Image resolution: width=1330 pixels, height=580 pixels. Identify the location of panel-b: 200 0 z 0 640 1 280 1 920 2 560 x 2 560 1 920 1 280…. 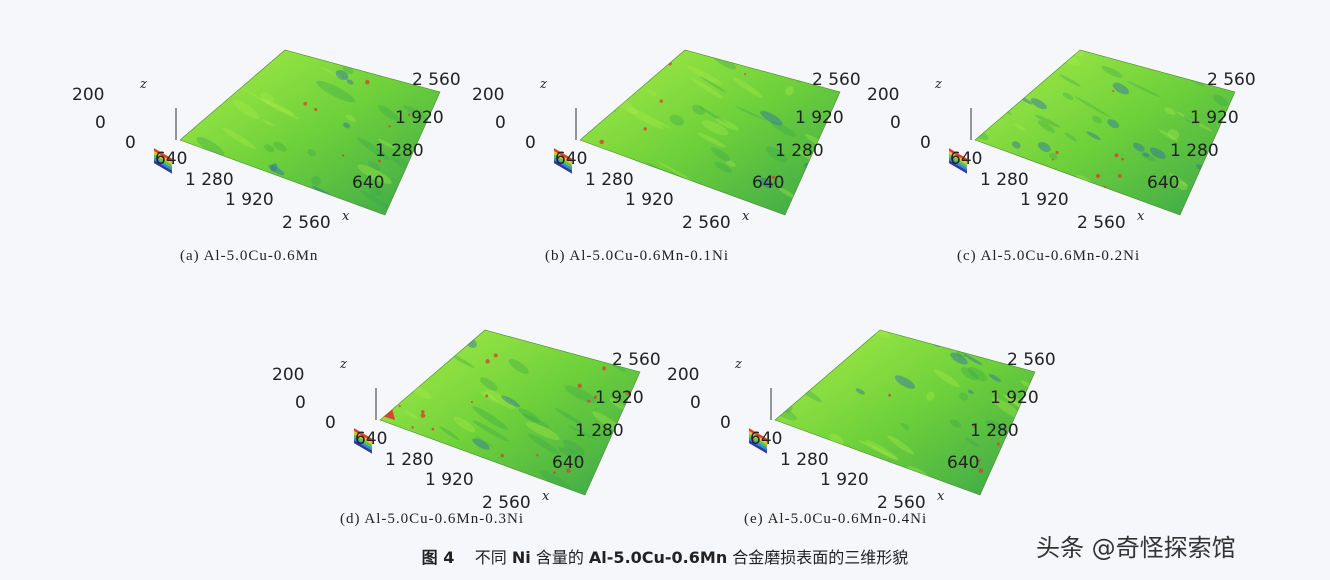
(670, 155).